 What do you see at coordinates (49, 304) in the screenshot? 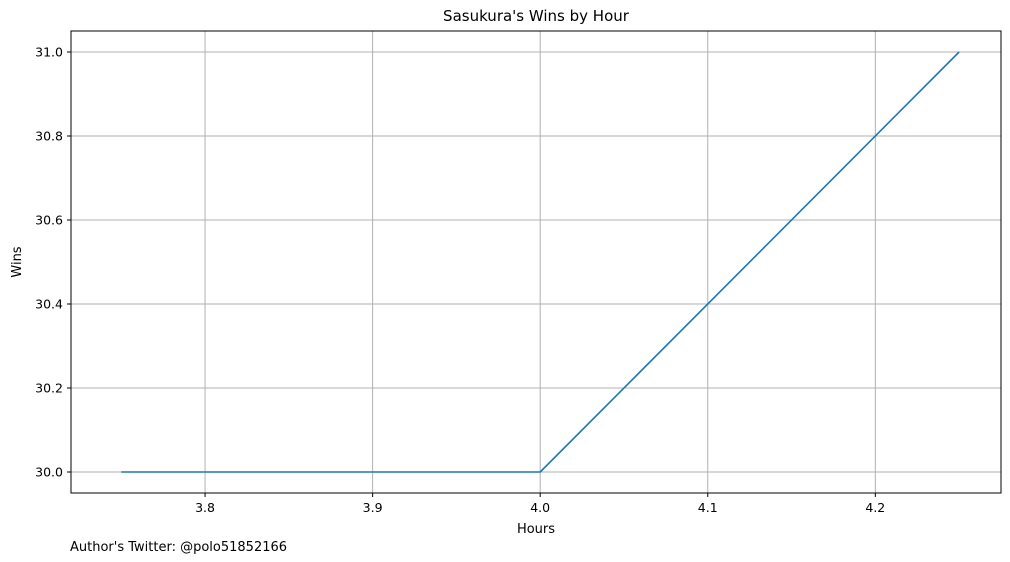
I see `y-tick-label: 30.4` at bounding box center [49, 304].